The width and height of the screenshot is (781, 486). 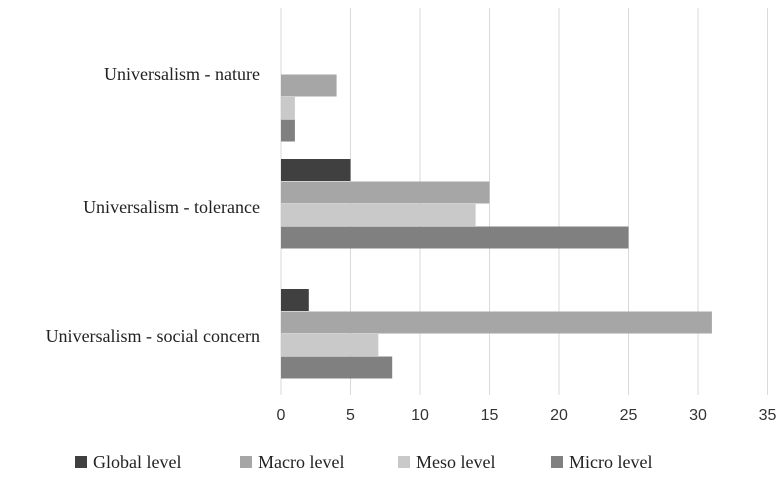 What do you see at coordinates (309, 85) in the screenshot?
I see `bar-nature-macro` at bounding box center [309, 85].